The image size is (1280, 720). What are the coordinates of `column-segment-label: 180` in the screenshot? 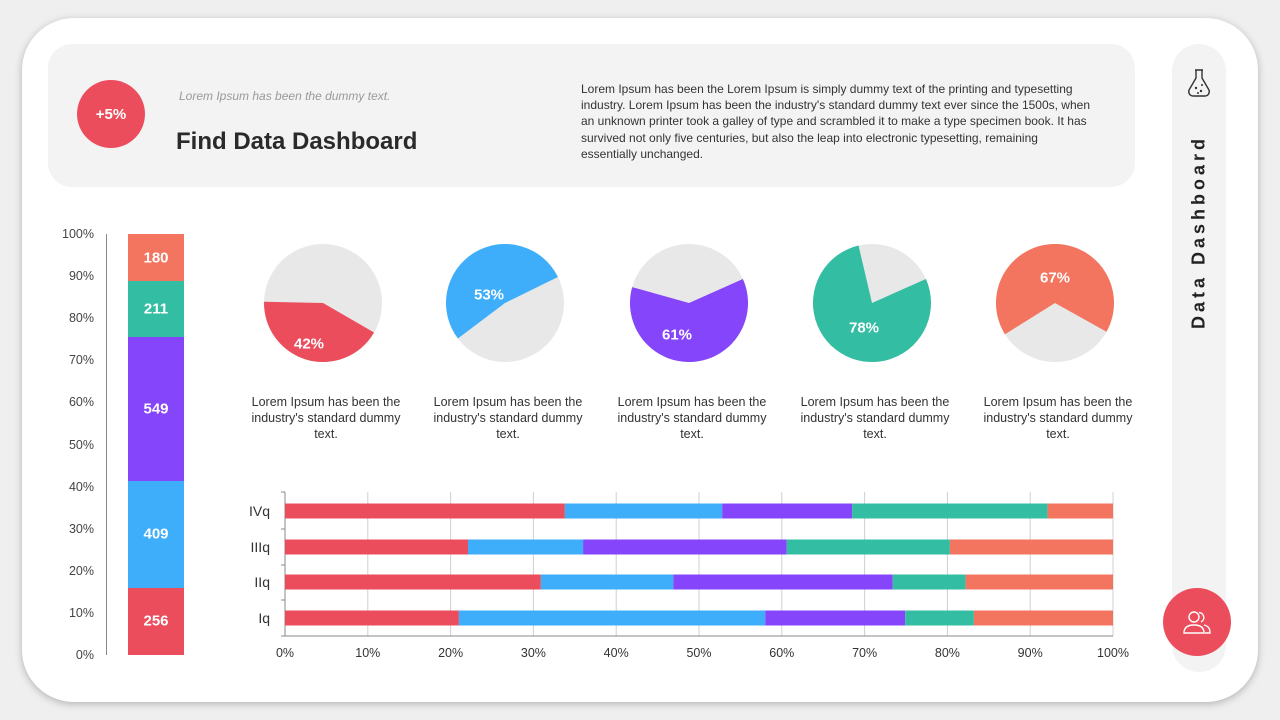 It's located at (156, 258).